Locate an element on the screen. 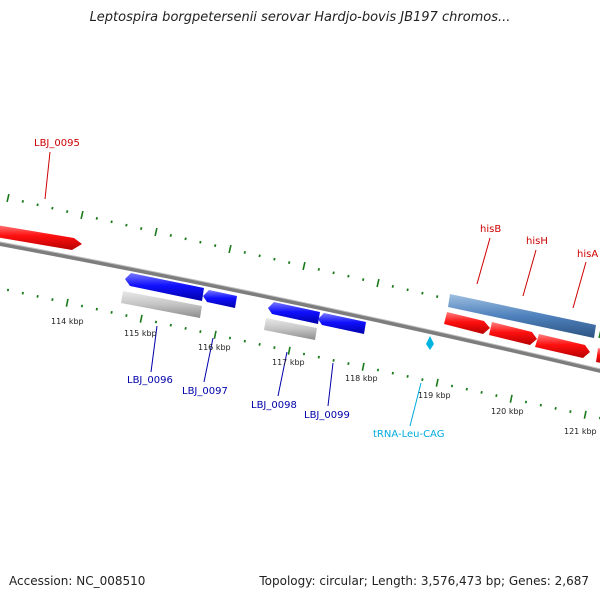  label-lbj-0099: LBJ_0099 is located at coordinates (327, 415).